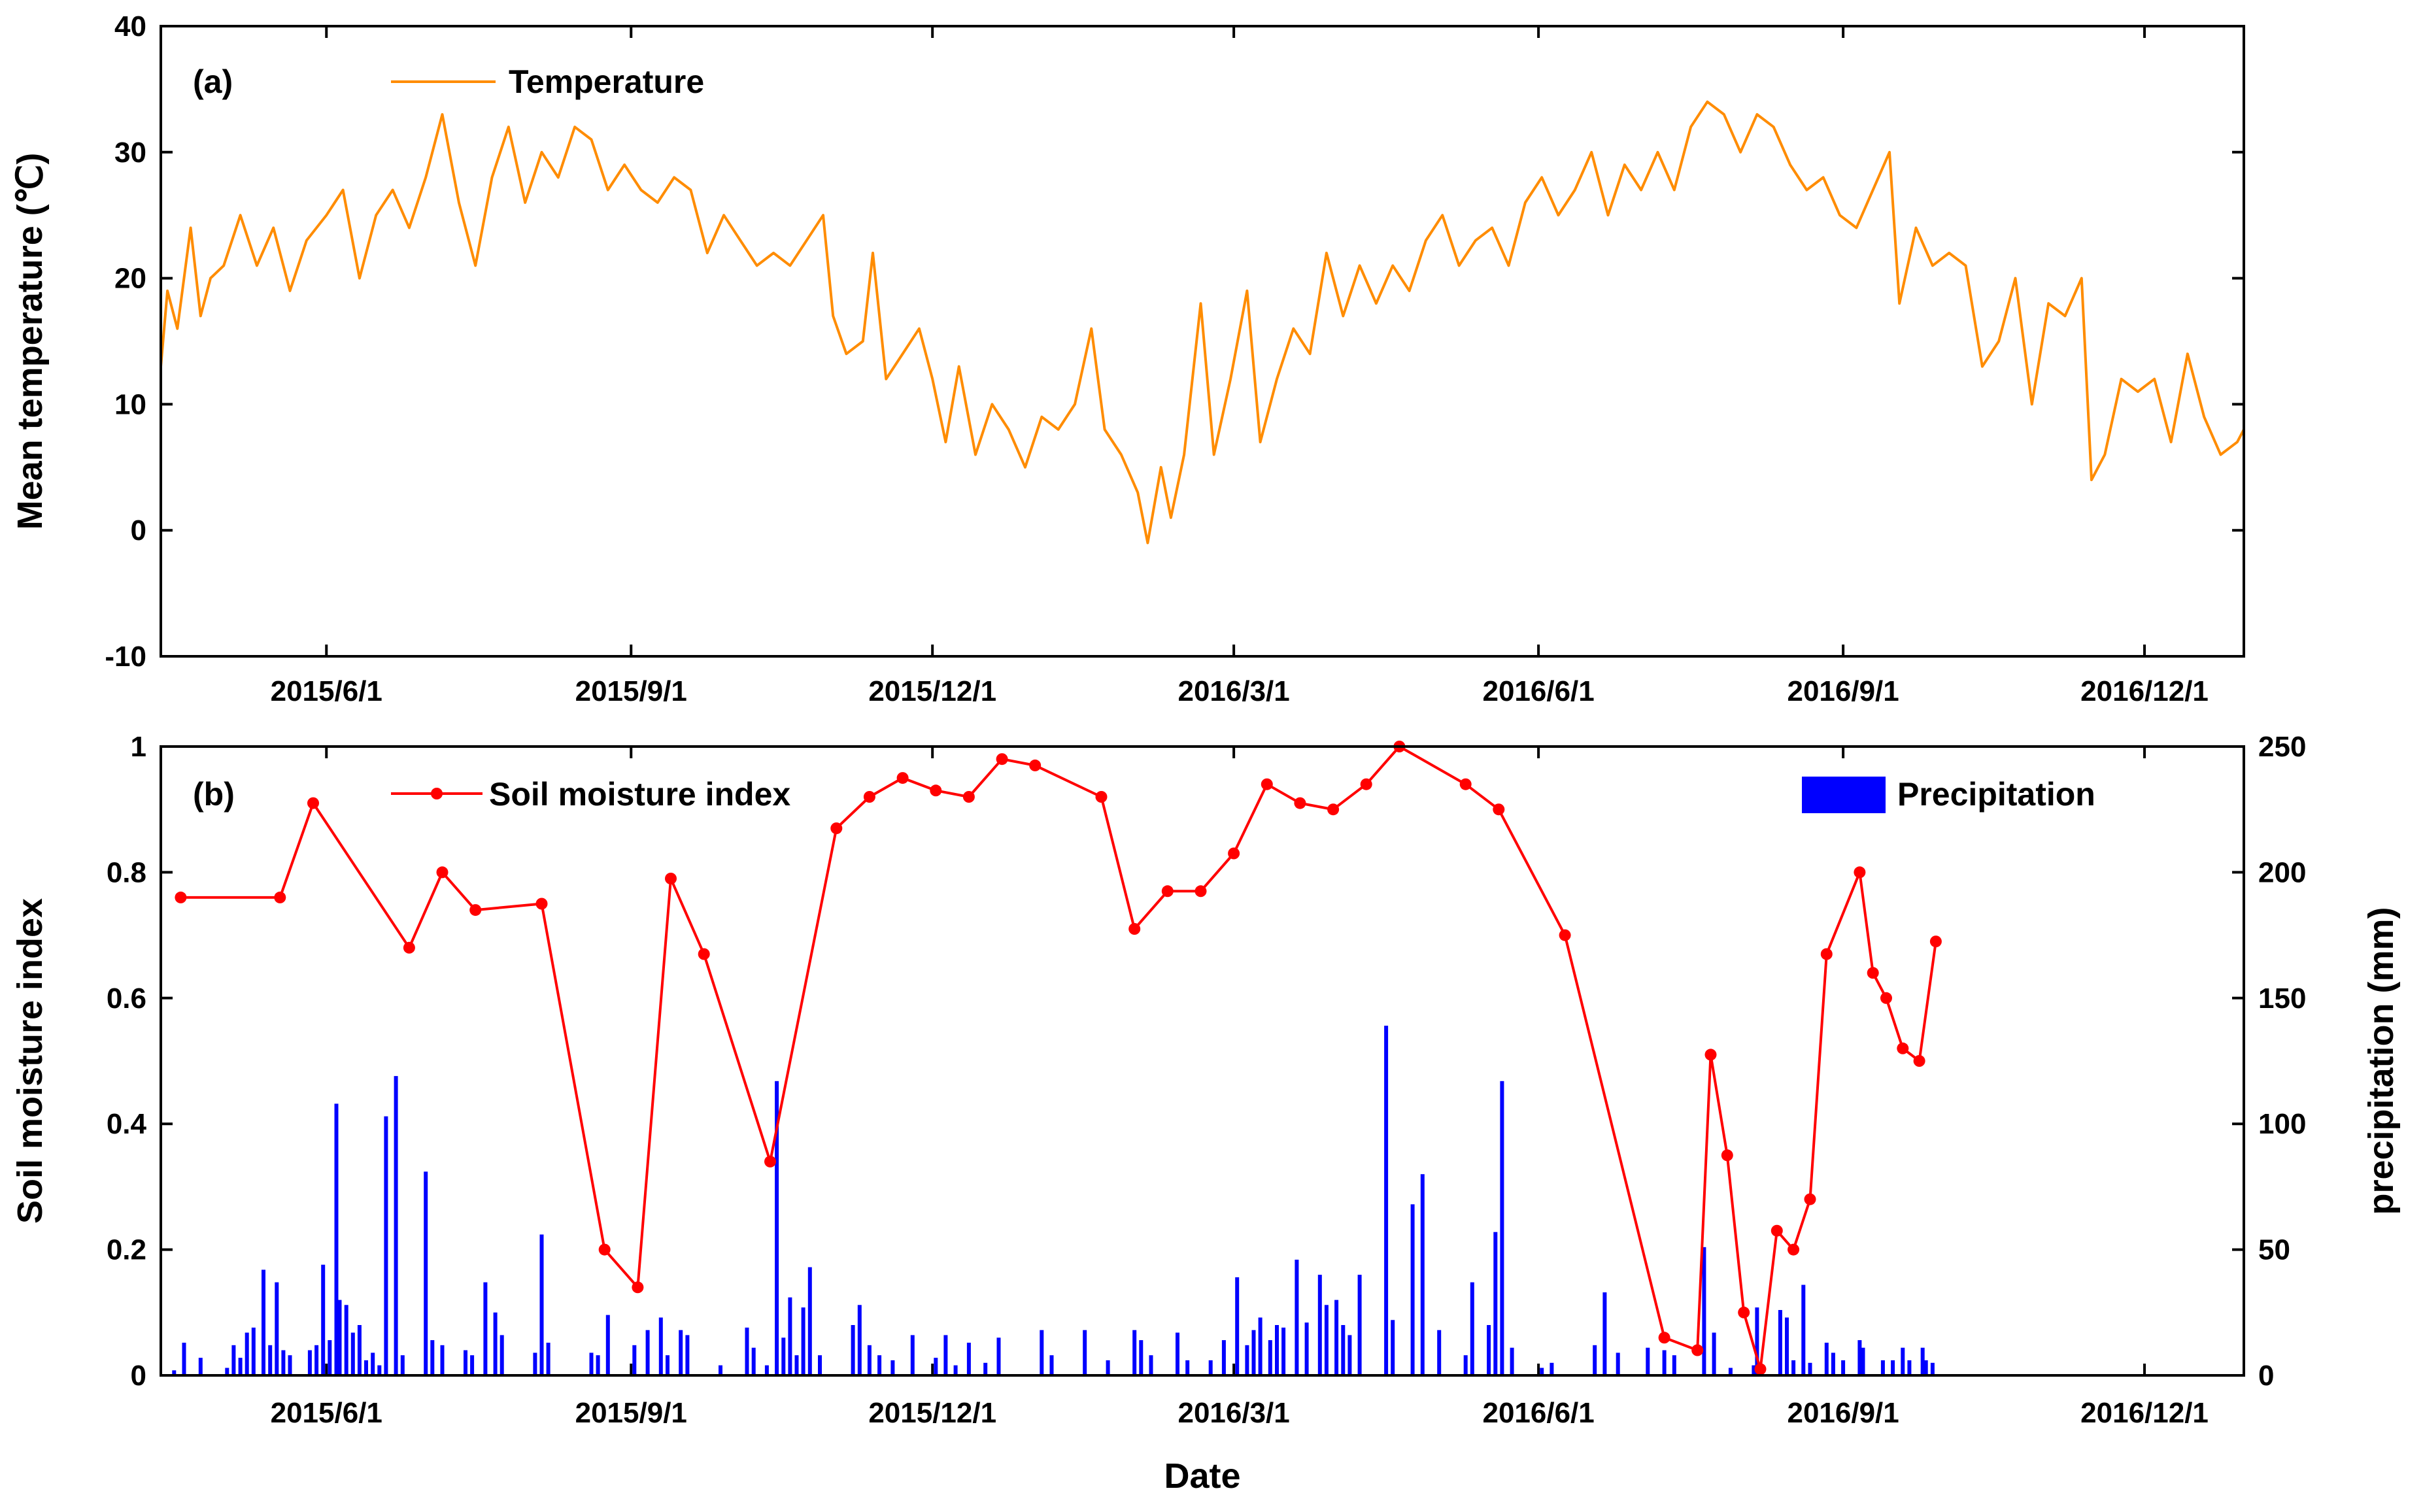 The image size is (2423, 1512). I want to click on panel-a-y-axis-title: Mean temperature (℃), so click(30, 341).